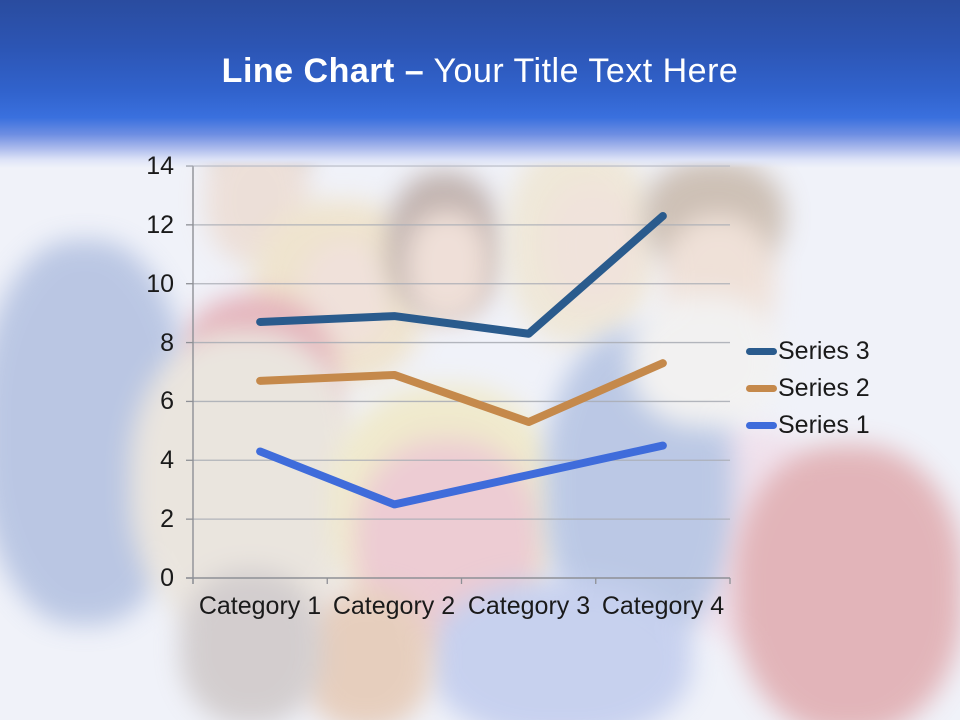 Image resolution: width=960 pixels, height=720 pixels. Describe the element at coordinates (847, 582) in the screenshot. I see `photo-red-gifts-bottomright-shape` at that location.